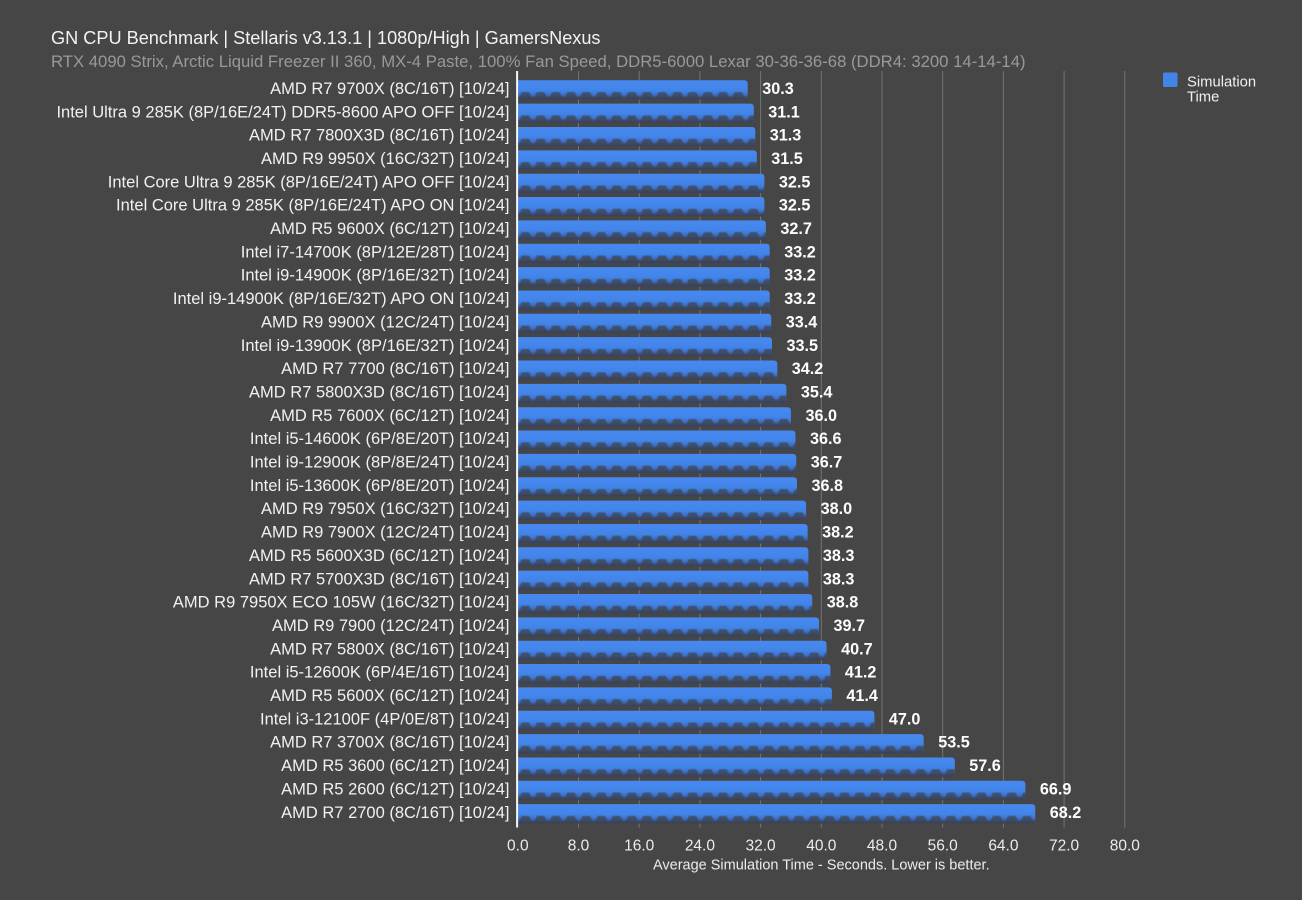 This screenshot has width=1302, height=900. What do you see at coordinates (379, 579) in the screenshot?
I see `svg-text:AMD R7 5700X3D (8C/16T) [10/24: AMD R7 5700X3D (8C/16T) [10/24]` at bounding box center [379, 579].